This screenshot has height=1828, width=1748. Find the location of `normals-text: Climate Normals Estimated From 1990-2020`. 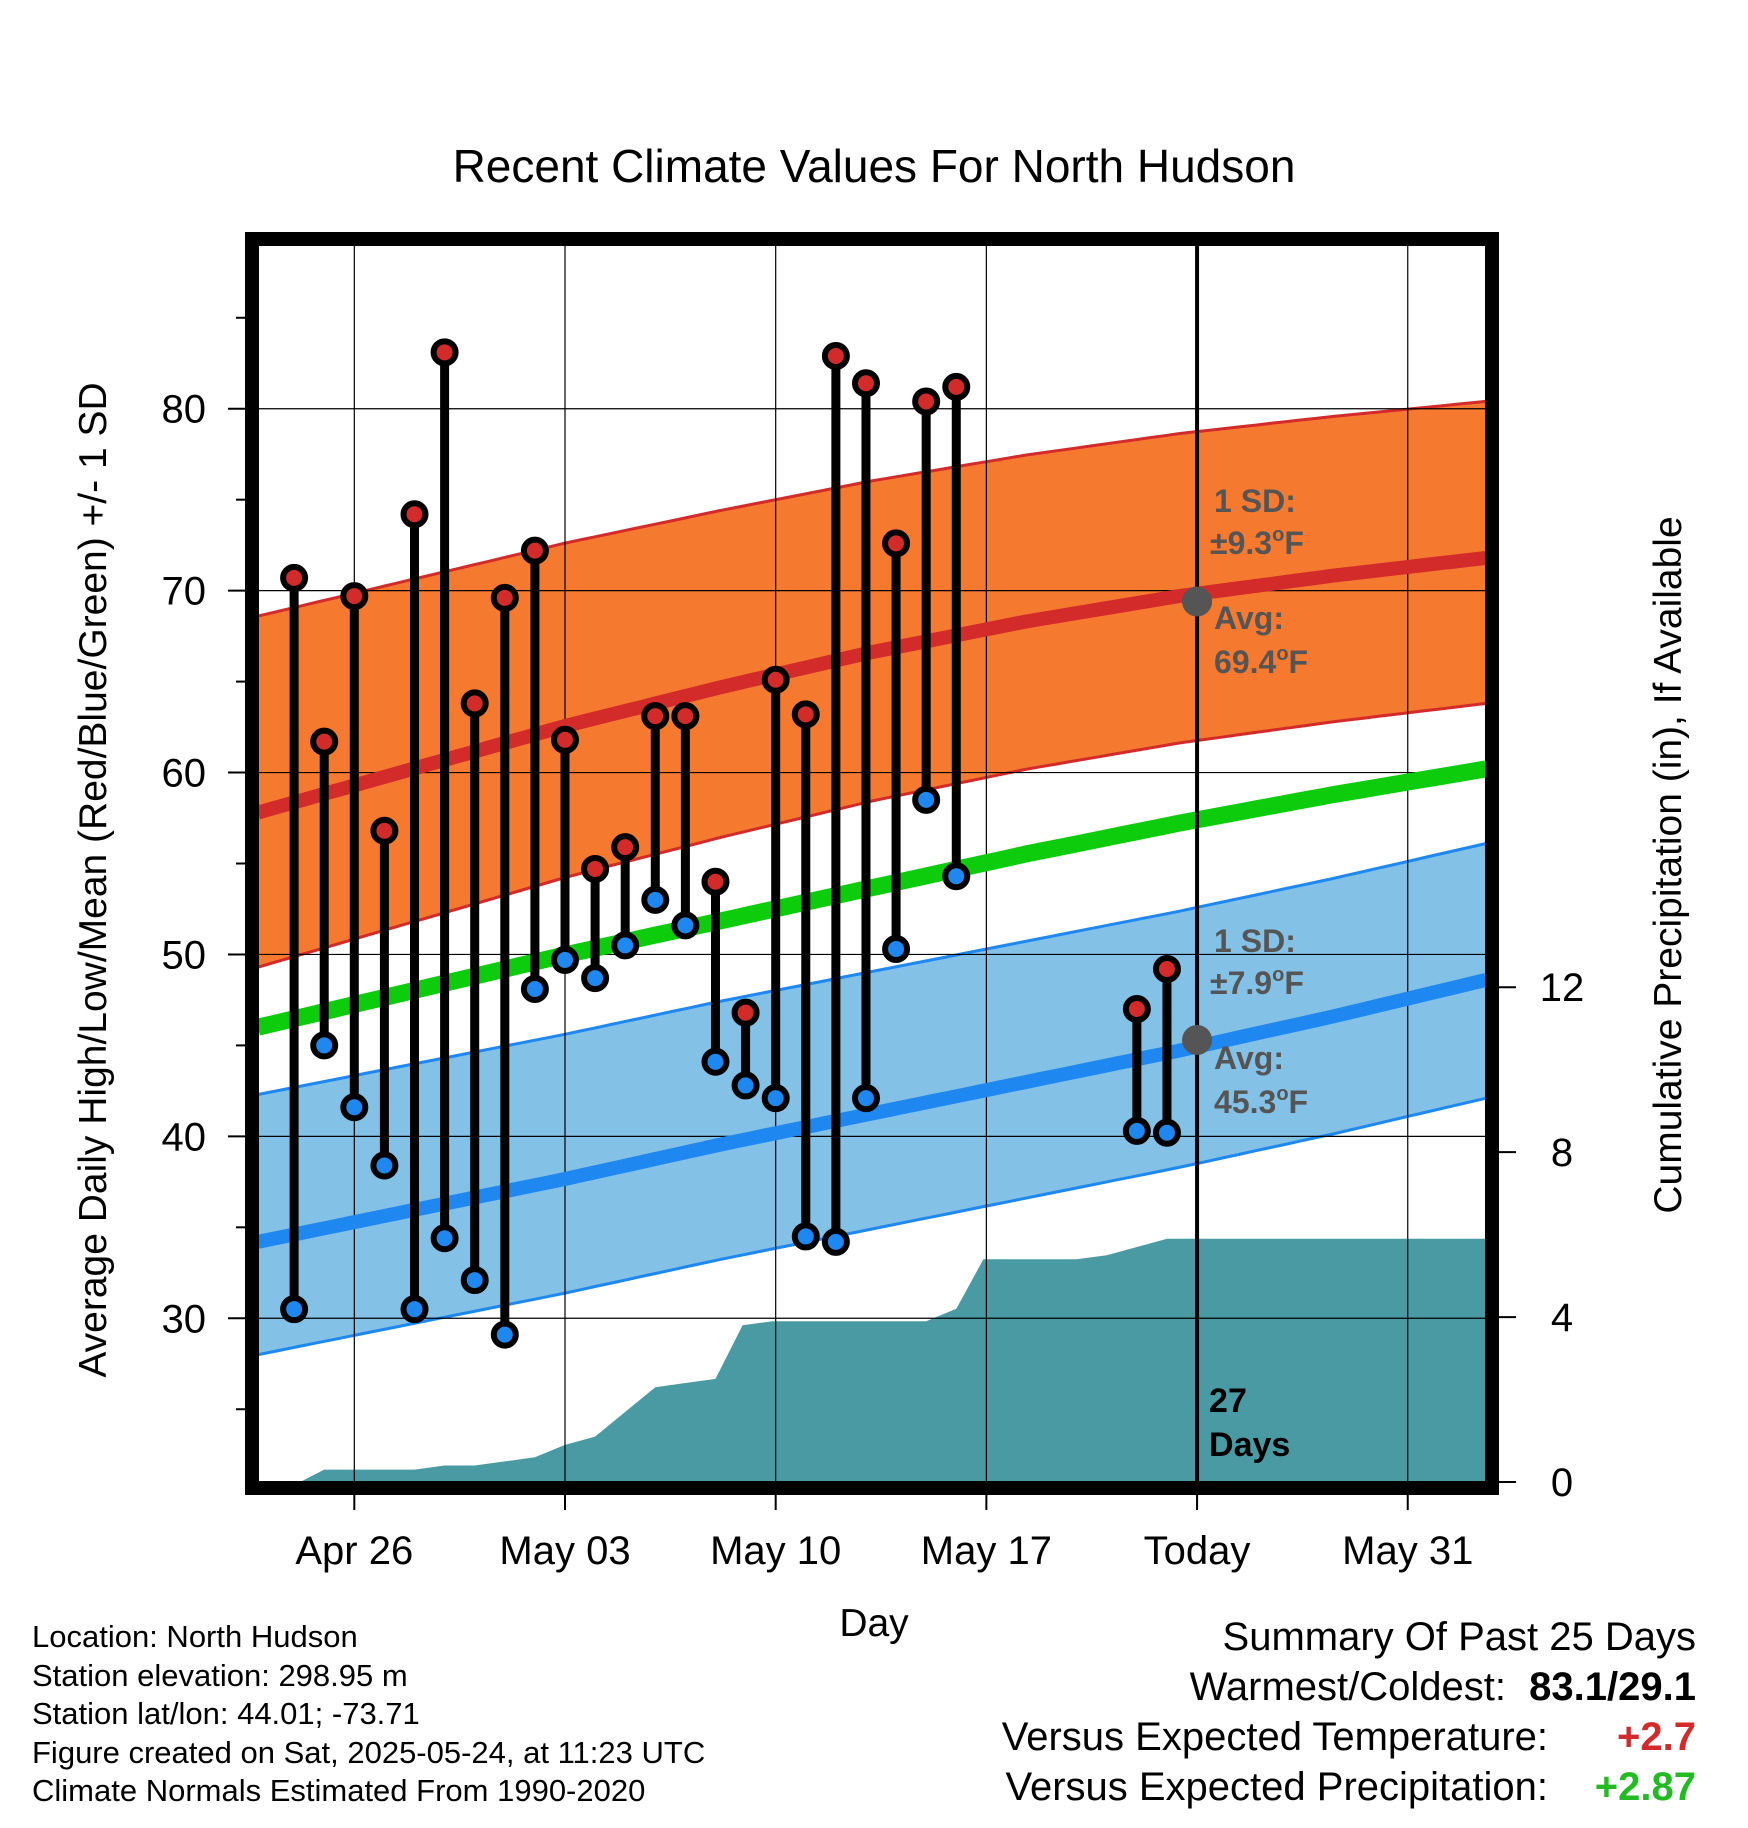

normals-text: Climate Normals Estimated From 1990-2020 is located at coordinates (339, 1790).